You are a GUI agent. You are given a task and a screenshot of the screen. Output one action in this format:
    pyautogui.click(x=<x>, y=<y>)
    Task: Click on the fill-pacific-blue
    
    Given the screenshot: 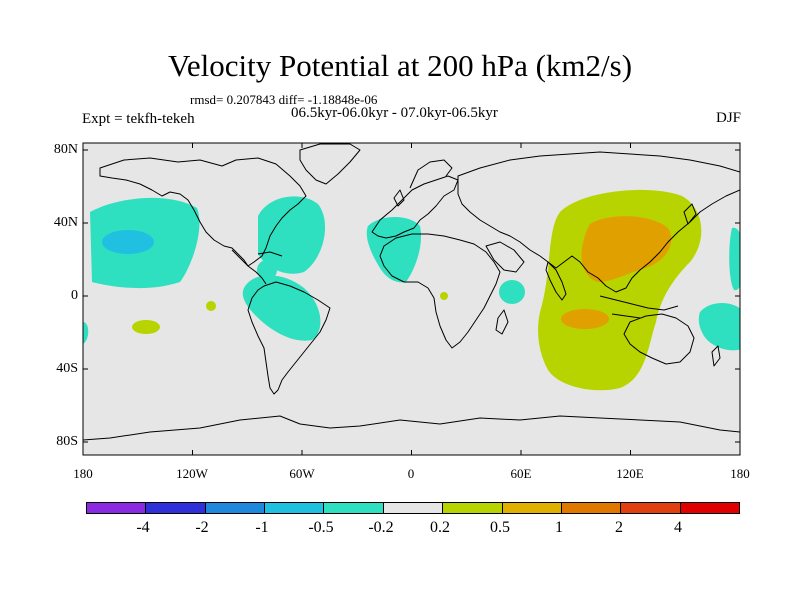 What is the action you would take?
    pyautogui.click(x=128, y=242)
    